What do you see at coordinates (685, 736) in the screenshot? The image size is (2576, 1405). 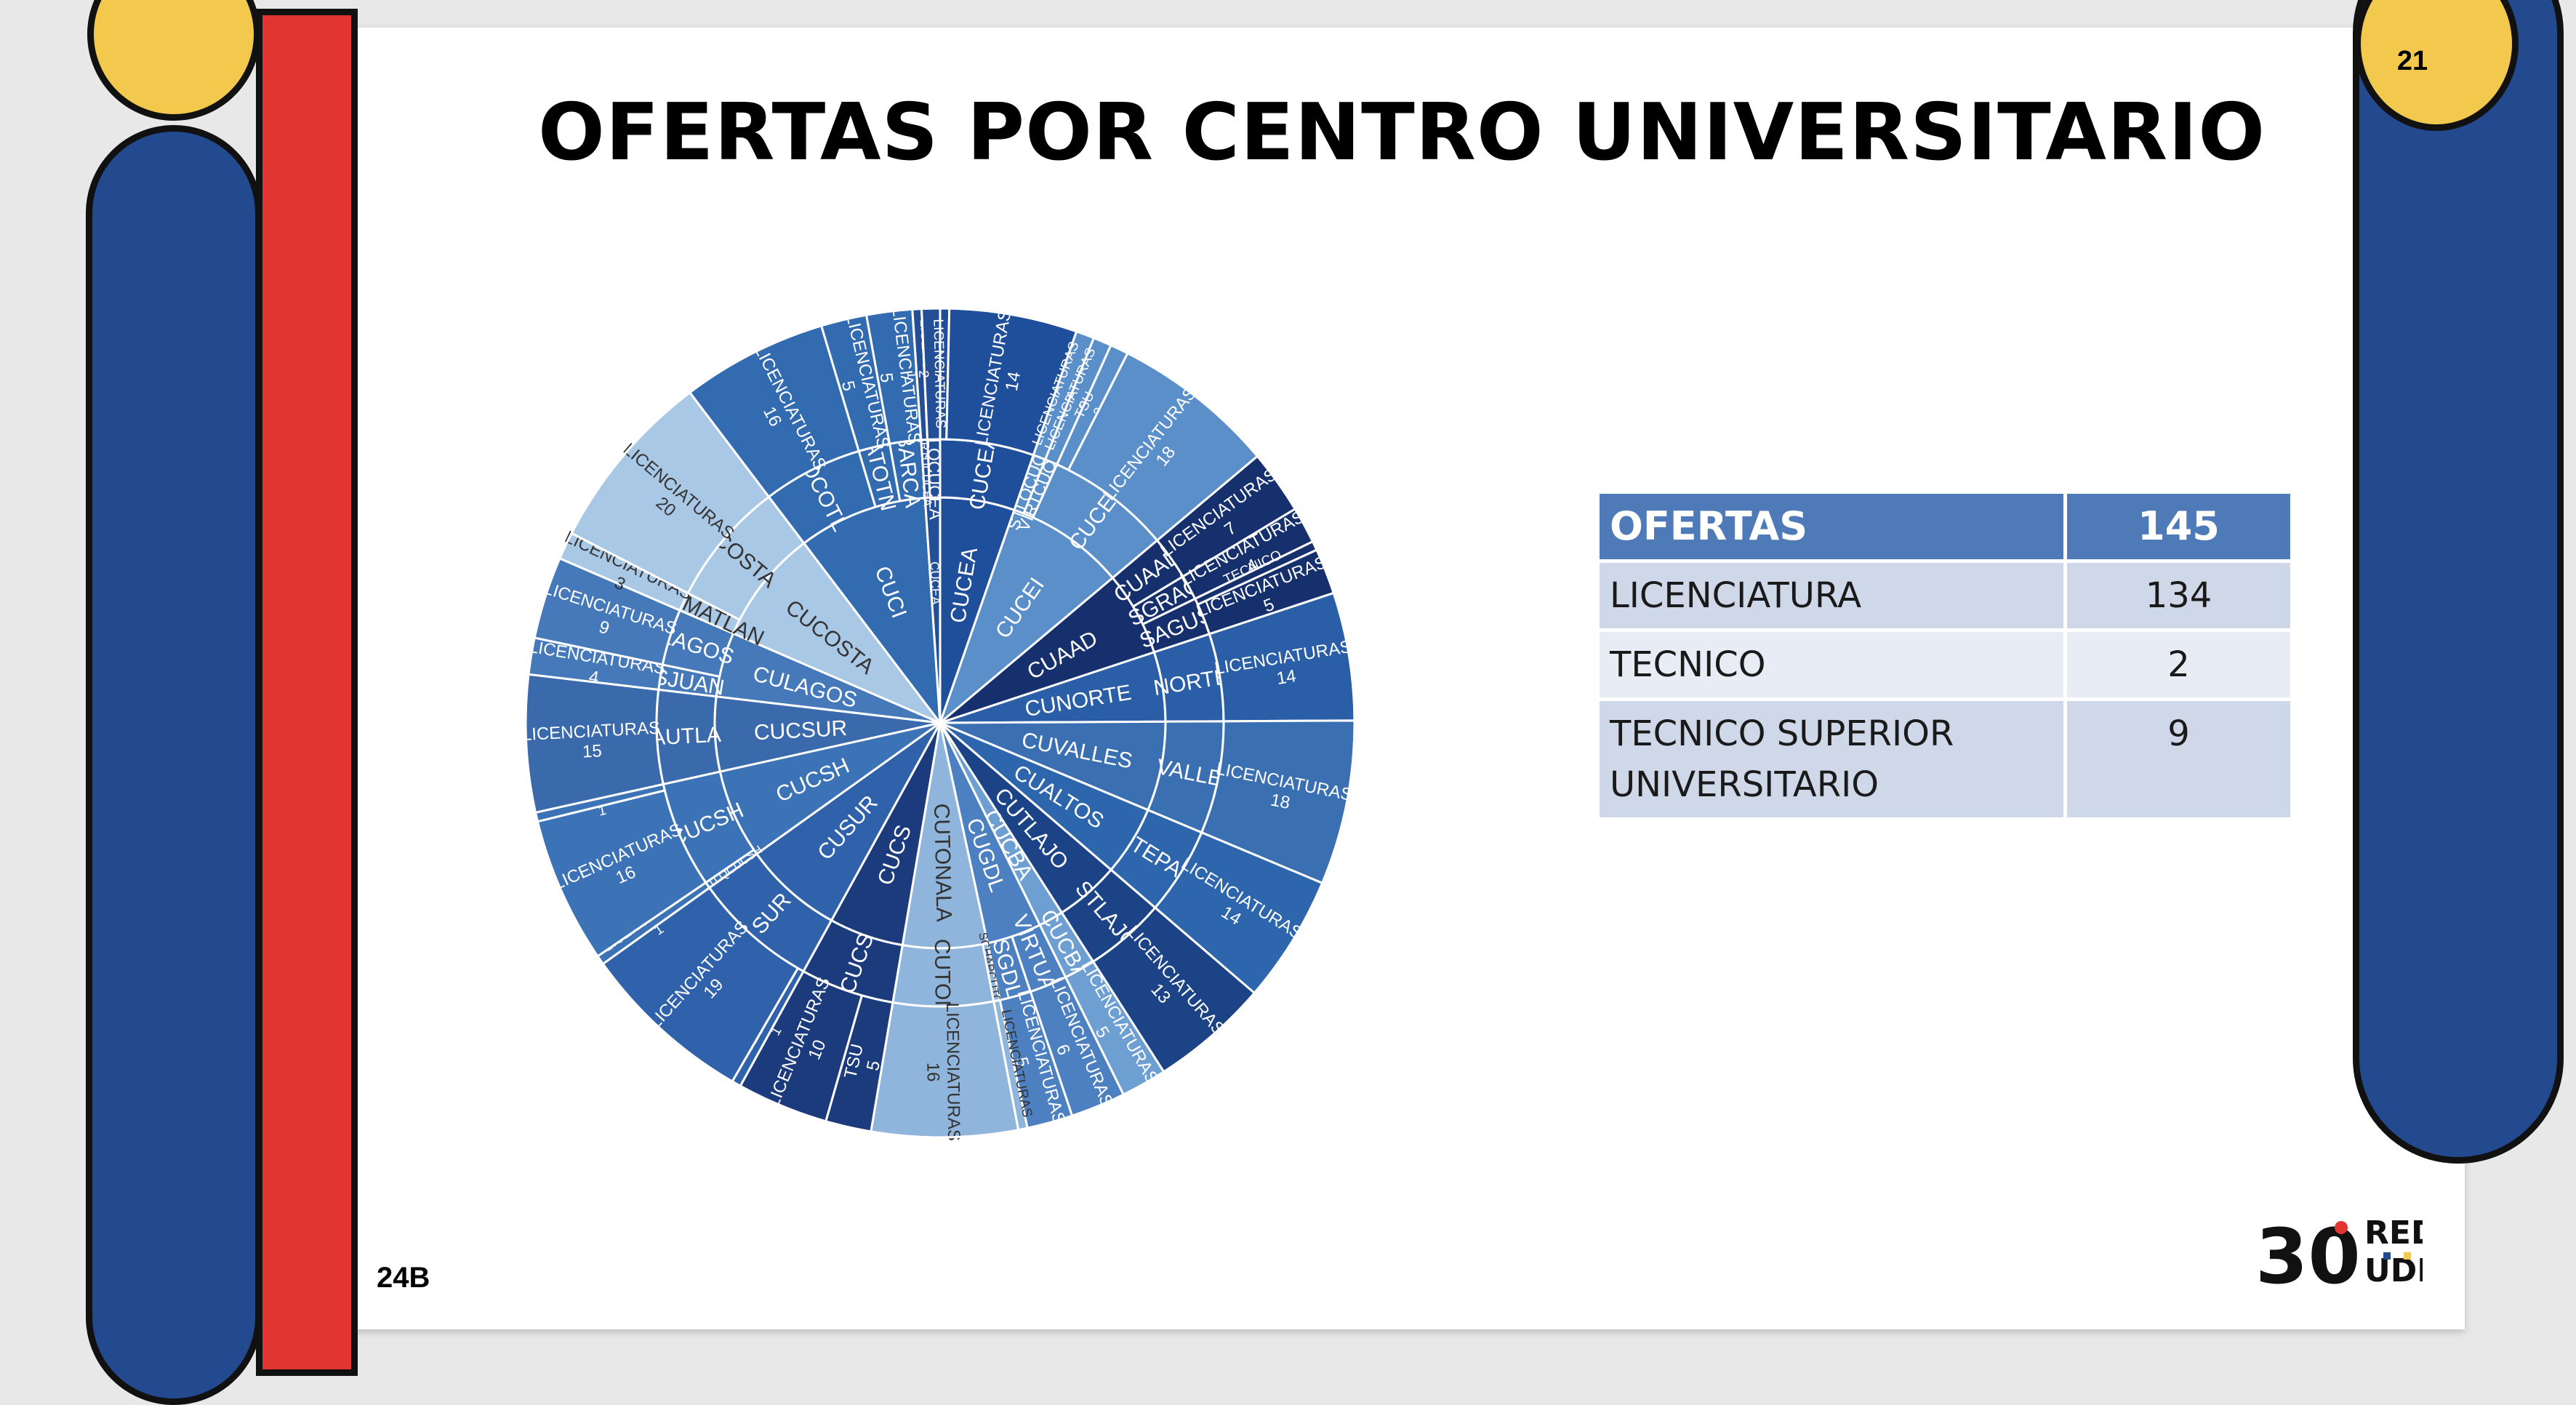 I see `sede-label: AUTLA` at bounding box center [685, 736].